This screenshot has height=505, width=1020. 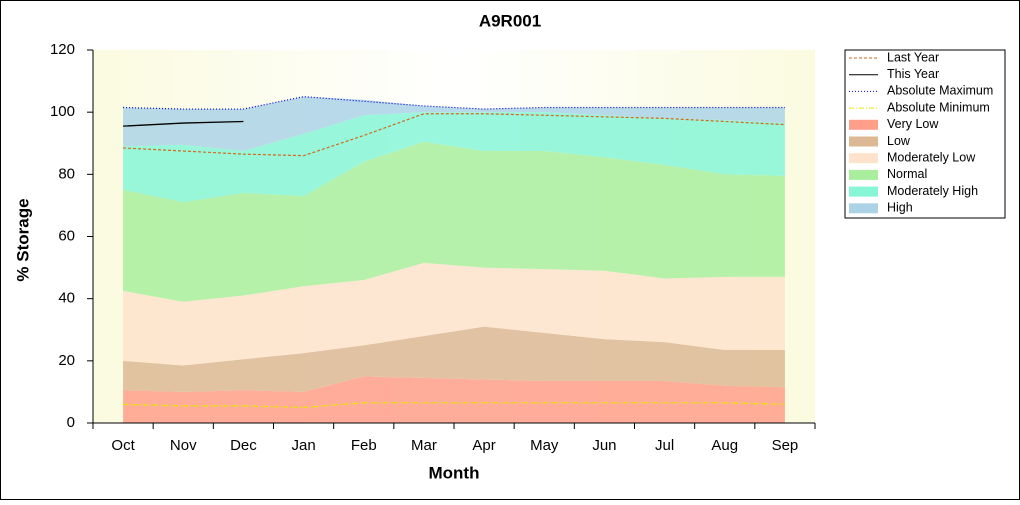 I want to click on y-tick-label: 100, so click(x=62, y=111).